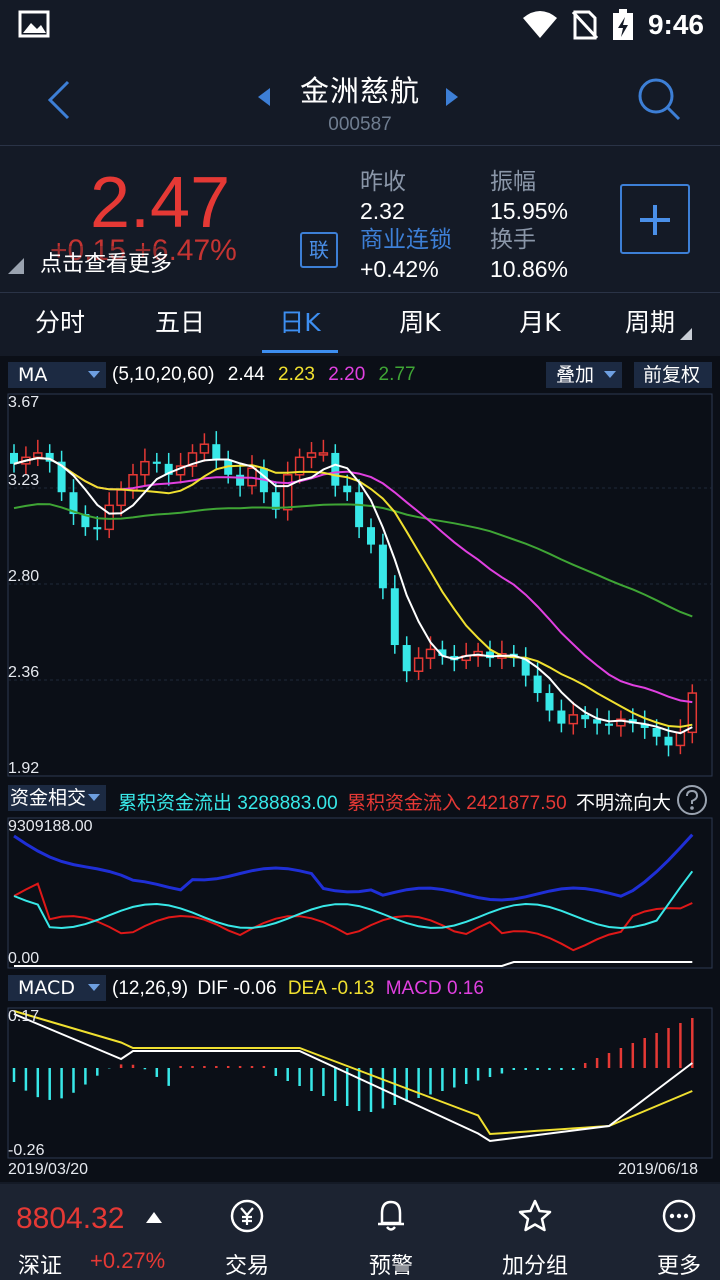  What do you see at coordinates (359, 91) in the screenshot?
I see `stock-name: 金洲慈航` at bounding box center [359, 91].